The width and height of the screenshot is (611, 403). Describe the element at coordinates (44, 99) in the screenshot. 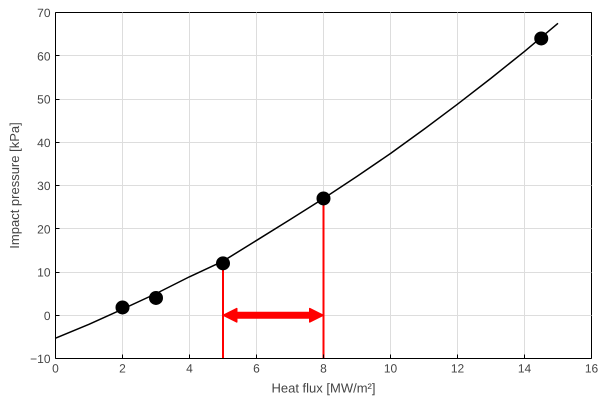

I see `y-tick-label: 50` at that location.